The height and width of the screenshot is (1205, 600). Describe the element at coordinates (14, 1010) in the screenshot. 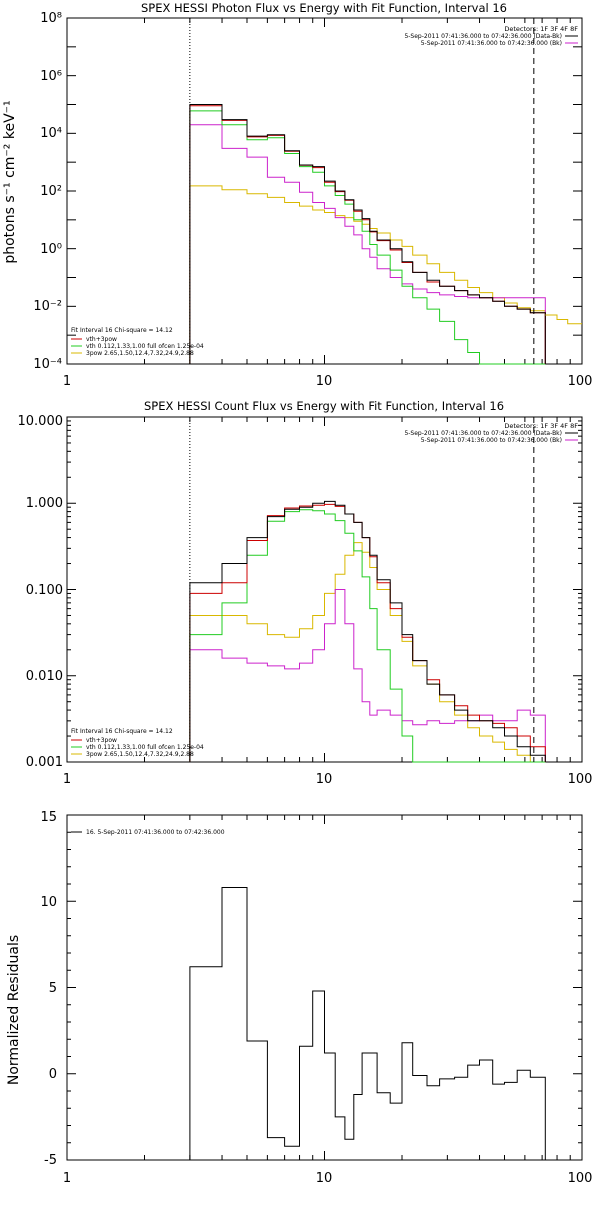

I see `residuals-ylabel: Normalized Residuals` at that location.